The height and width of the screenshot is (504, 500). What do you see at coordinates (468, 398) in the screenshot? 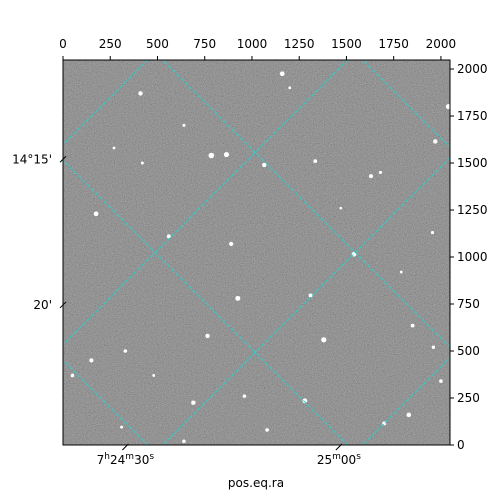
I see `right-tick-label-1: 250` at bounding box center [468, 398].